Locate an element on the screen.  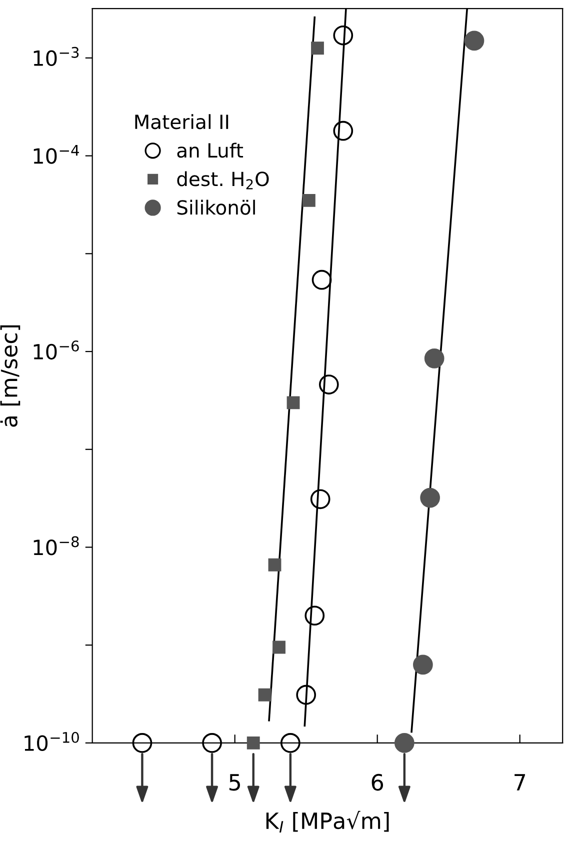
y-tick-label: 10$^{−6}$ is located at coordinates (56, 350).